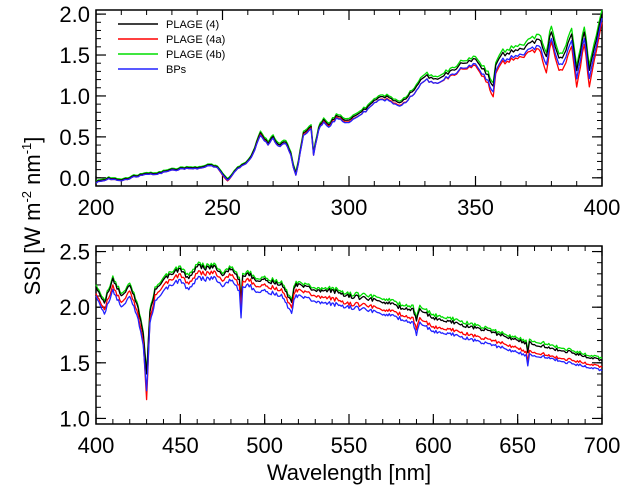  I want to click on legend-label: PLAGE (4b), so click(195, 55).